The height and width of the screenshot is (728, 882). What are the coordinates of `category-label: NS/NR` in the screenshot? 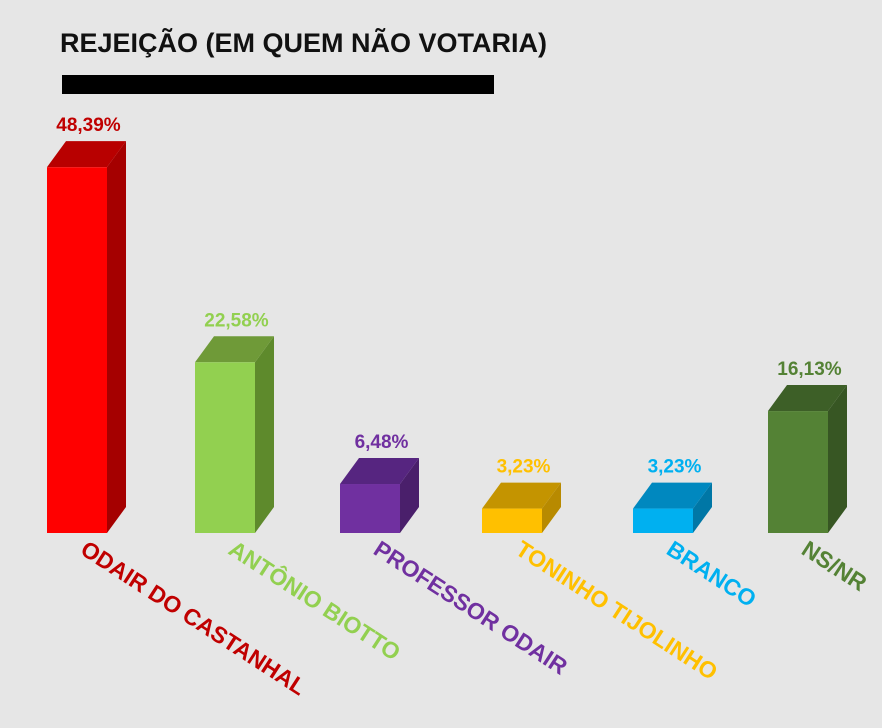 It's located at (834, 565).